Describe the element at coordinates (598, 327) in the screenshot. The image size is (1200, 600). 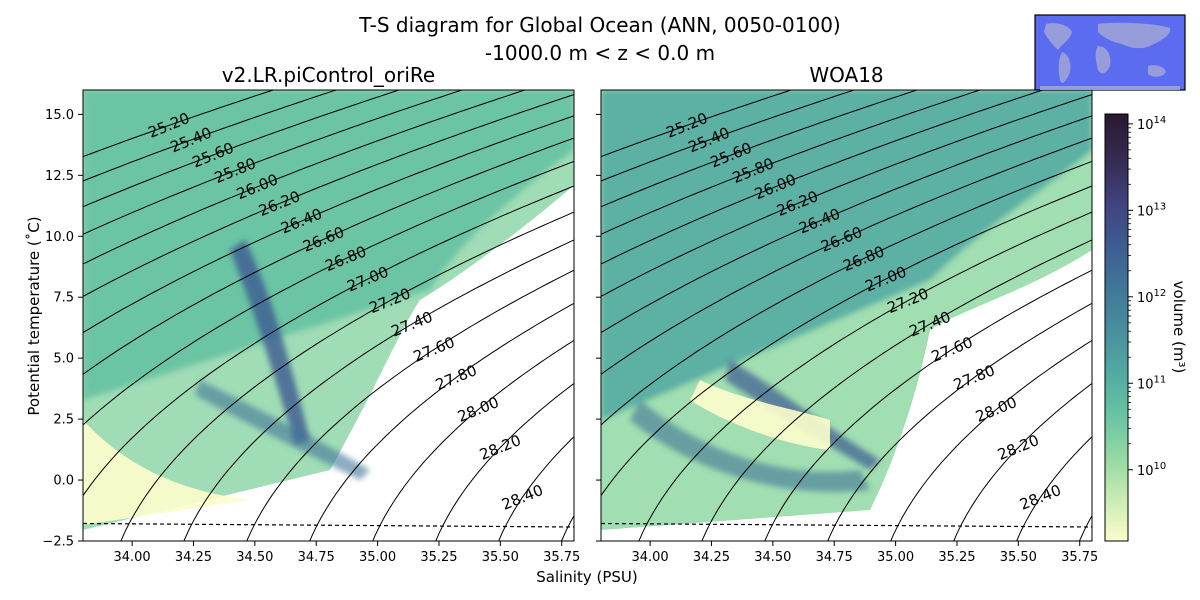
I see `y-axis` at that location.